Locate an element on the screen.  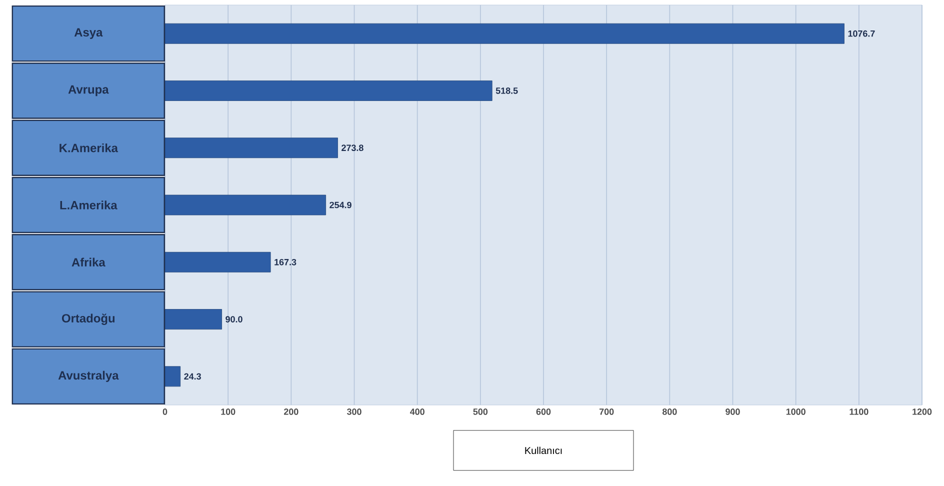
x-tick-label: 600 is located at coordinates (543, 411).